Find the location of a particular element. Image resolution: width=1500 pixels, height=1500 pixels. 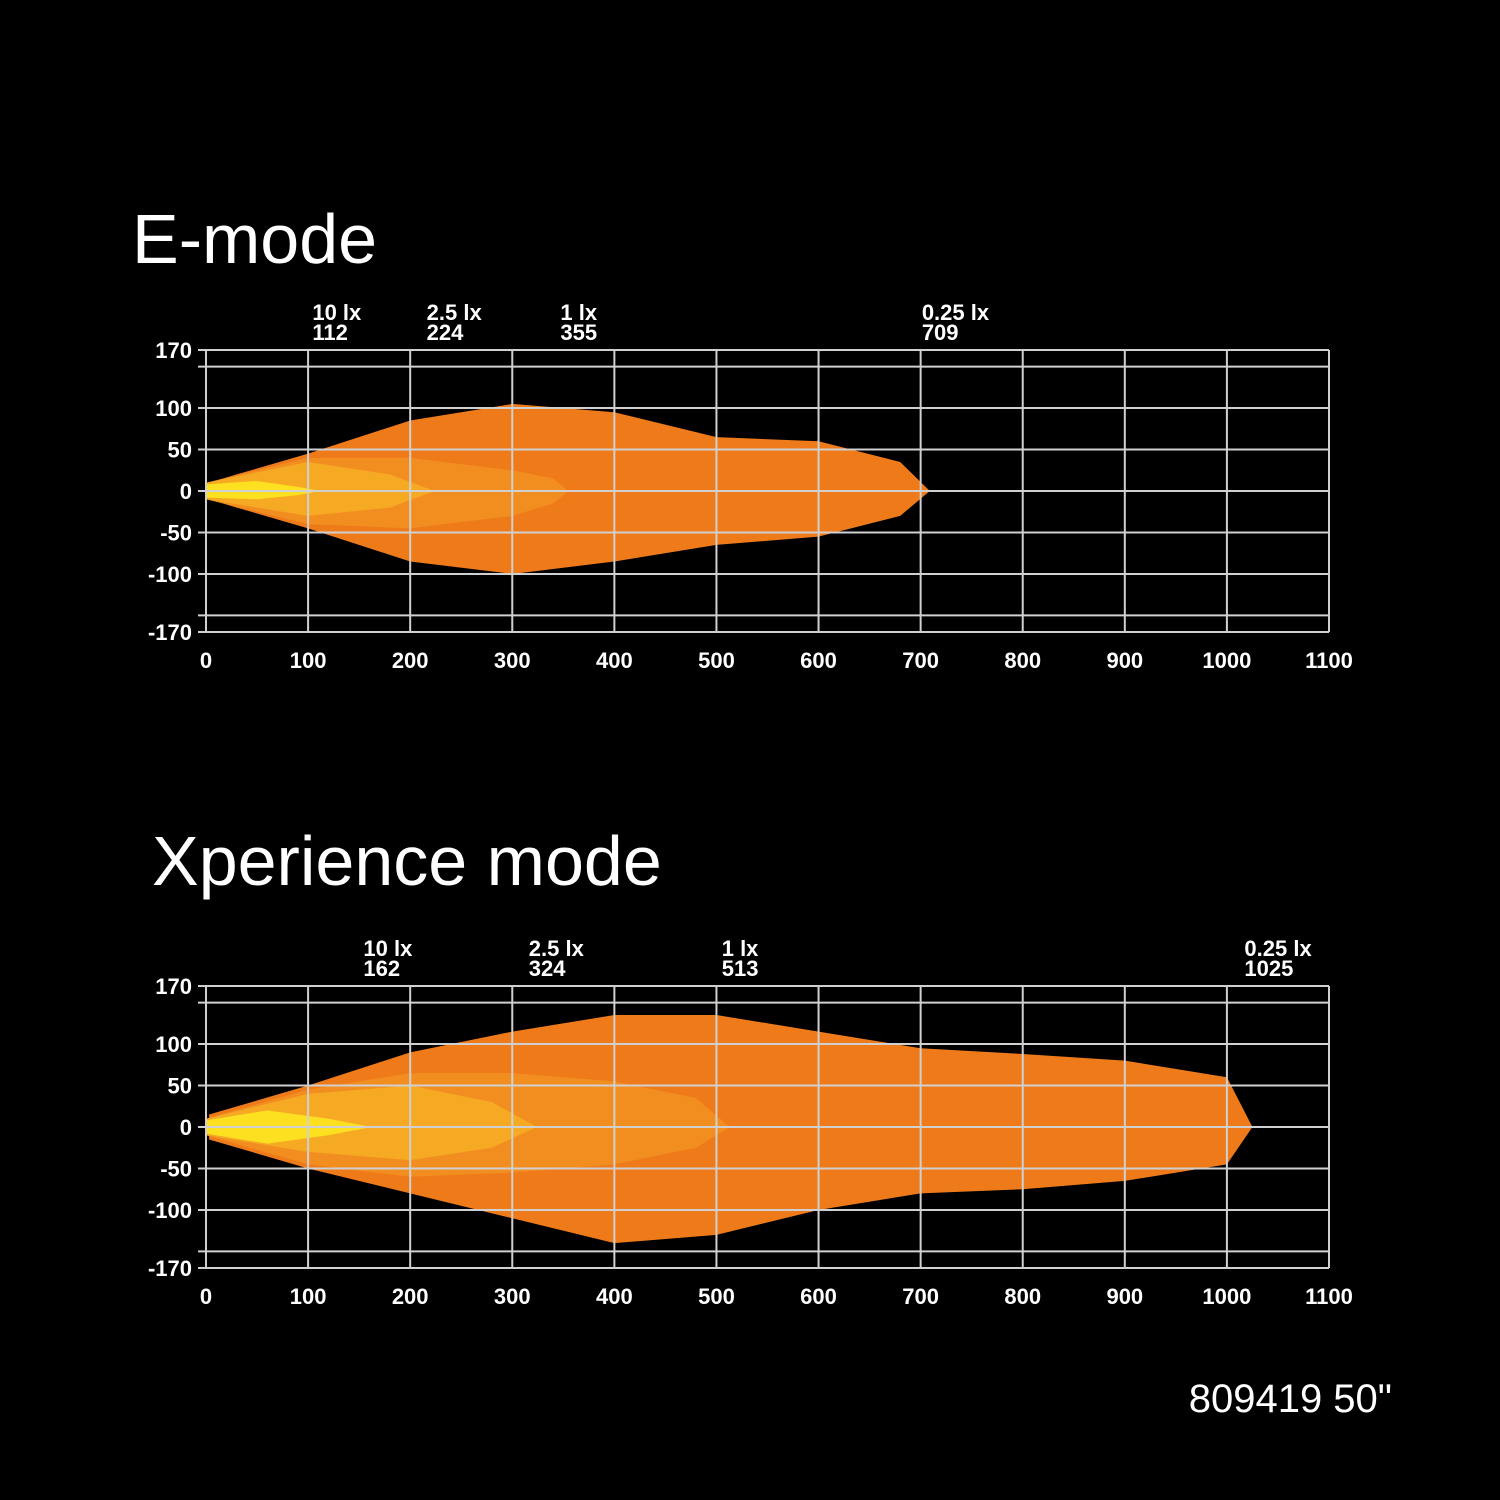

zone-reach: 1025 is located at coordinates (1268, 968).